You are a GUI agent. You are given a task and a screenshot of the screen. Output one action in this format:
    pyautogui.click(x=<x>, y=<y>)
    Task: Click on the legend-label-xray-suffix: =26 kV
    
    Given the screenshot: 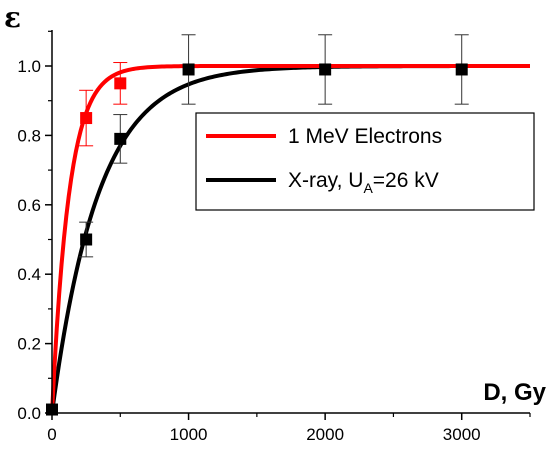 What is the action you would take?
    pyautogui.click(x=406, y=180)
    